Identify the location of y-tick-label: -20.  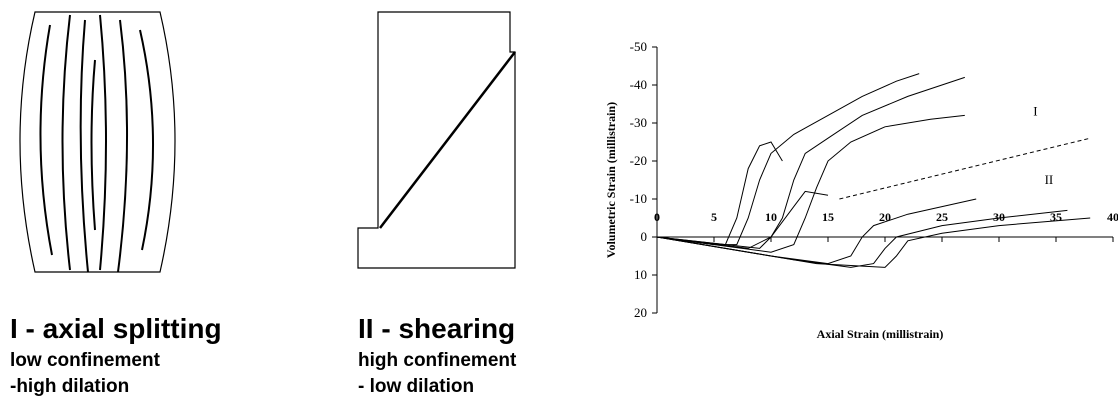
(638, 160).